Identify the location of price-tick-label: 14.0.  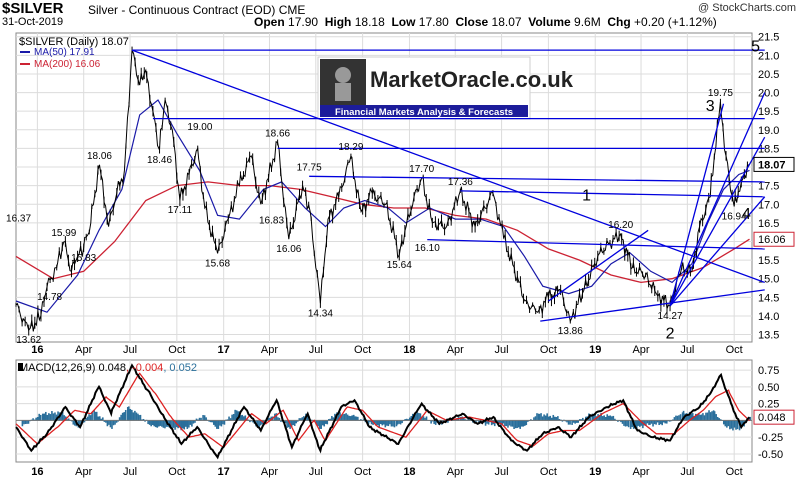
(768, 317).